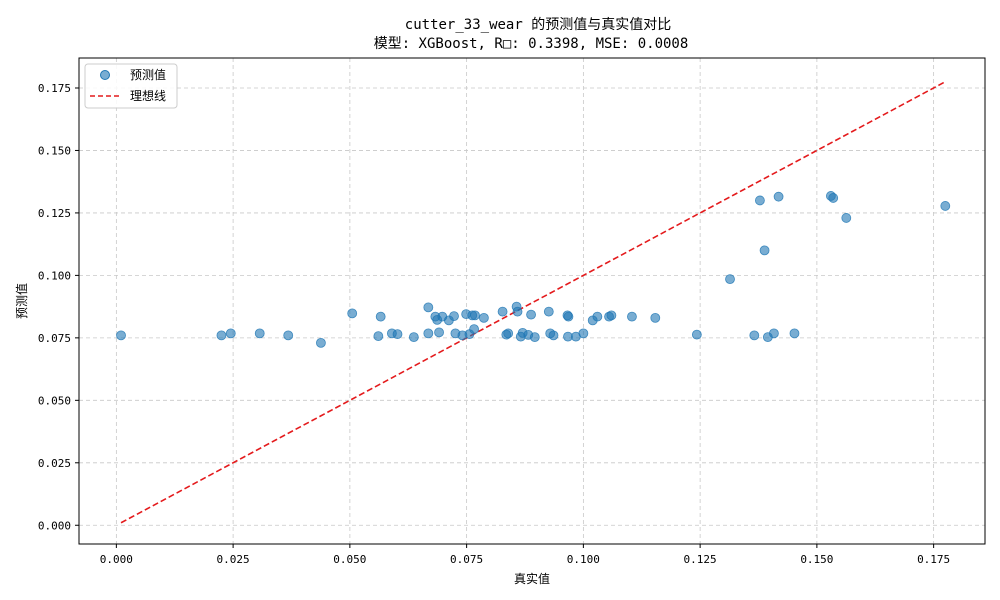 The image size is (1000, 600). I want to click on y-axis-label: 预测值, so click(21, 301).